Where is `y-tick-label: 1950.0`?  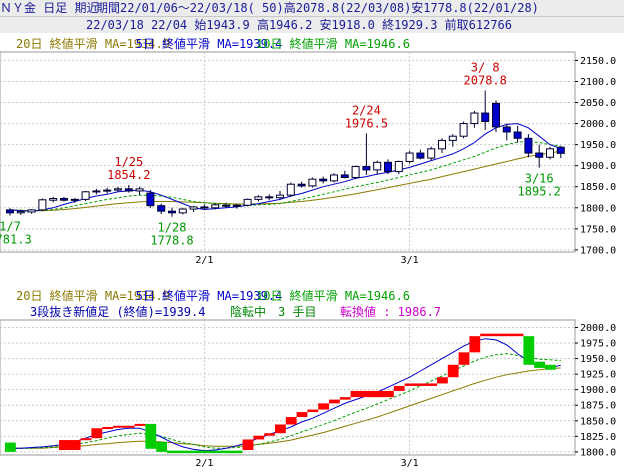
y-tick-label: 1950.0 is located at coordinates (598, 359).